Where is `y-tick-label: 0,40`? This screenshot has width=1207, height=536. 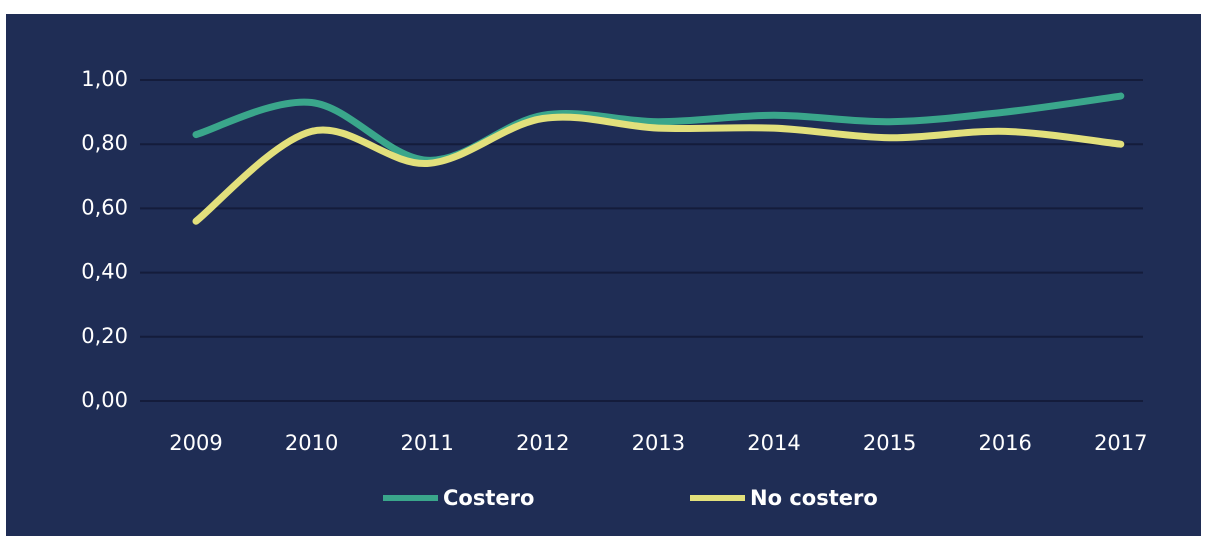 y-tick-label: 0,40 is located at coordinates (104, 272).